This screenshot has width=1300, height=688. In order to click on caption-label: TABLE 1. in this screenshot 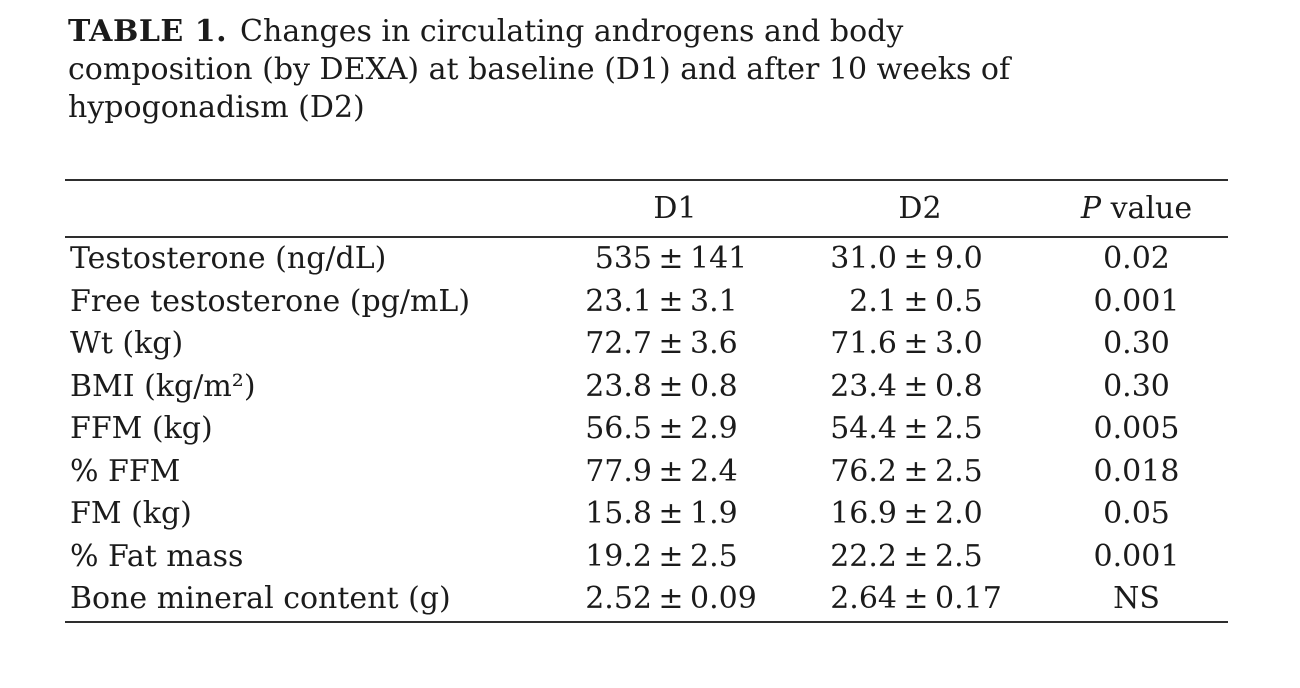, I will do `click(148, 31)`.